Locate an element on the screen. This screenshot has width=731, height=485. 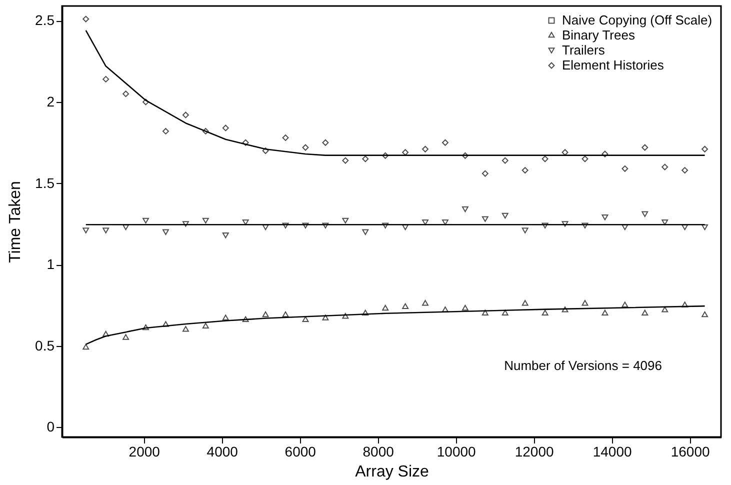
x-tick-label: 2000 is located at coordinates (144, 452).